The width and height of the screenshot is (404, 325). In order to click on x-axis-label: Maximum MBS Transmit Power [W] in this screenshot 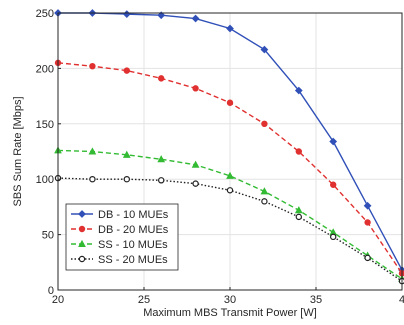, I will do `click(230, 313)`.